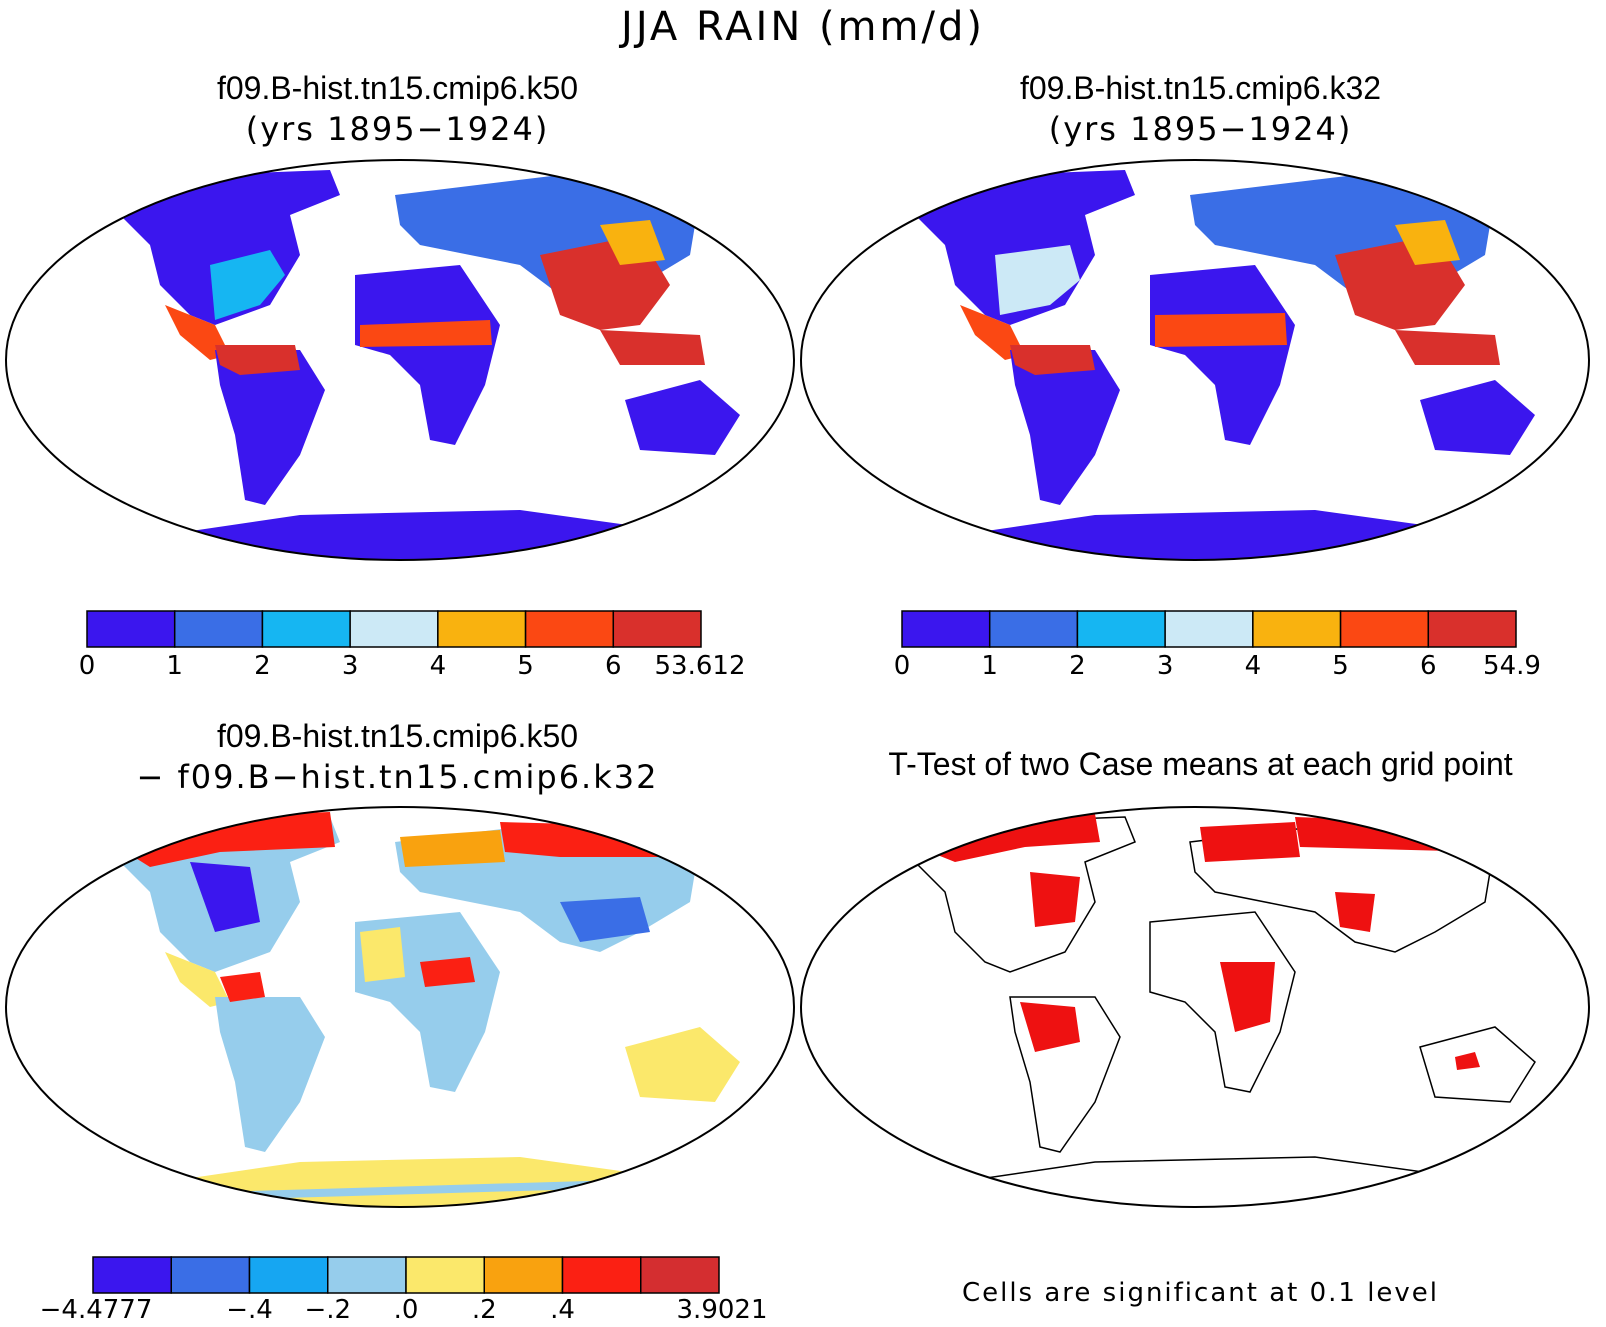 This screenshot has height=1327, width=1606. I want to click on top-left-colorbar, so click(394, 631).